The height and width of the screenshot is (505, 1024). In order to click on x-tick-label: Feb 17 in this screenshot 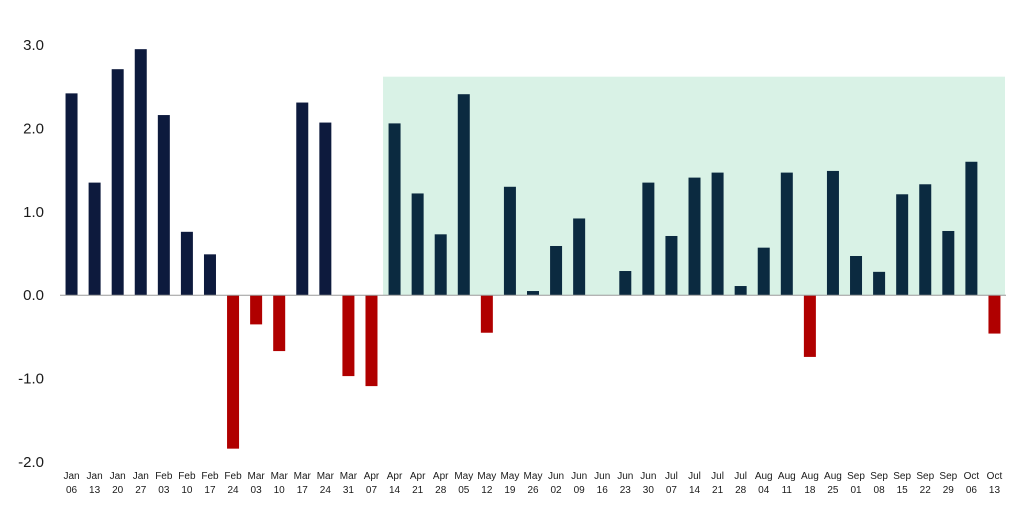, I will do `click(210, 483)`.